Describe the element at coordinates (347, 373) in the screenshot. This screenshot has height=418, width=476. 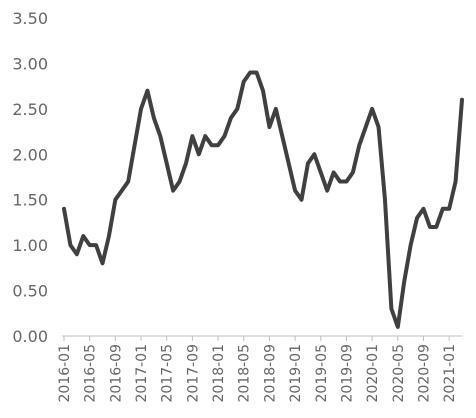
I see `x-tick-label: 2019-09` at that location.